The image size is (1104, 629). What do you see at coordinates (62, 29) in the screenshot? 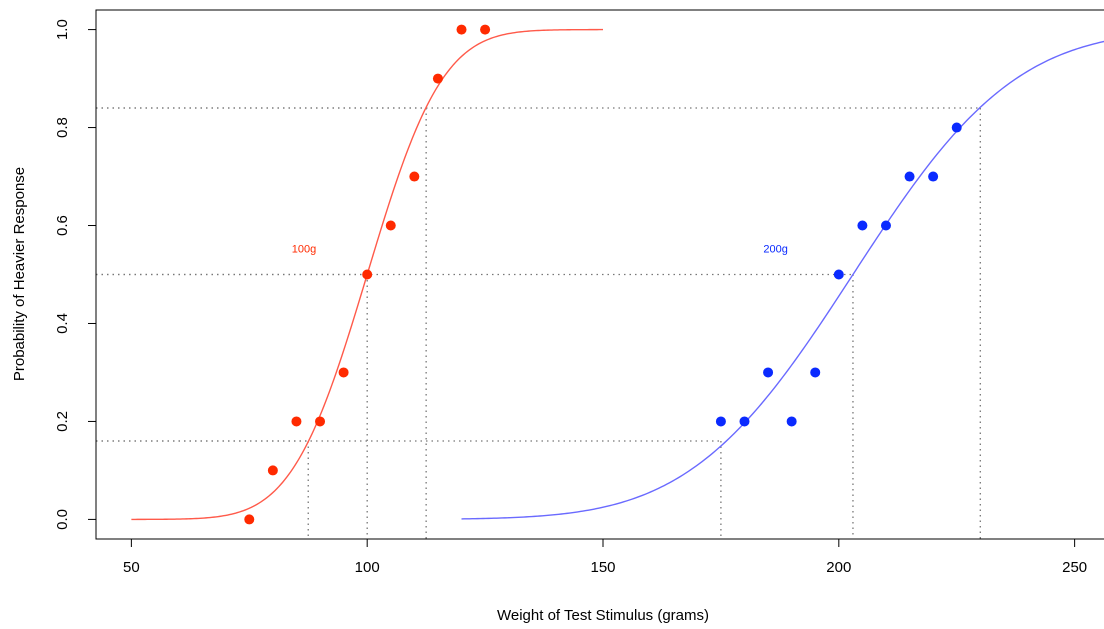
I see `y-tick-label: 1.0` at bounding box center [62, 29].